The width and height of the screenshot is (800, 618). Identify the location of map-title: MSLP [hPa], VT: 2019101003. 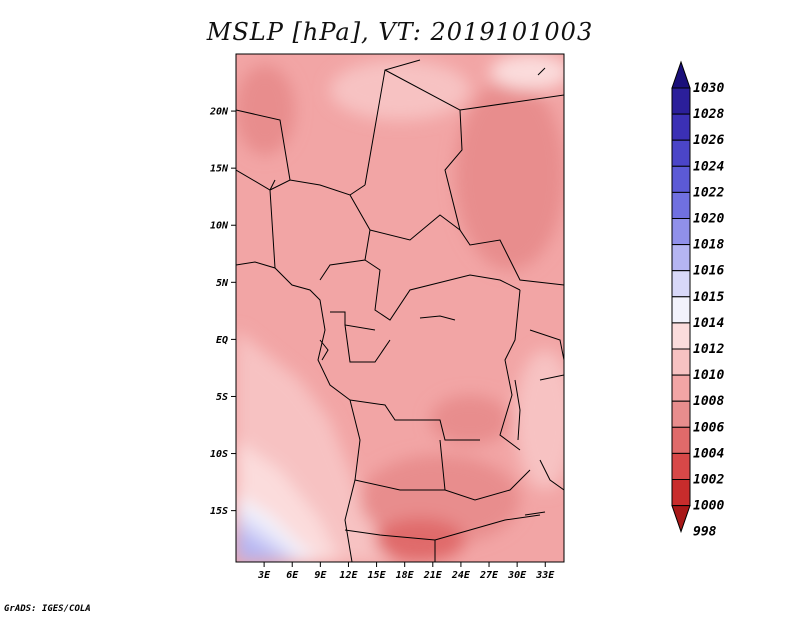
(400, 32).